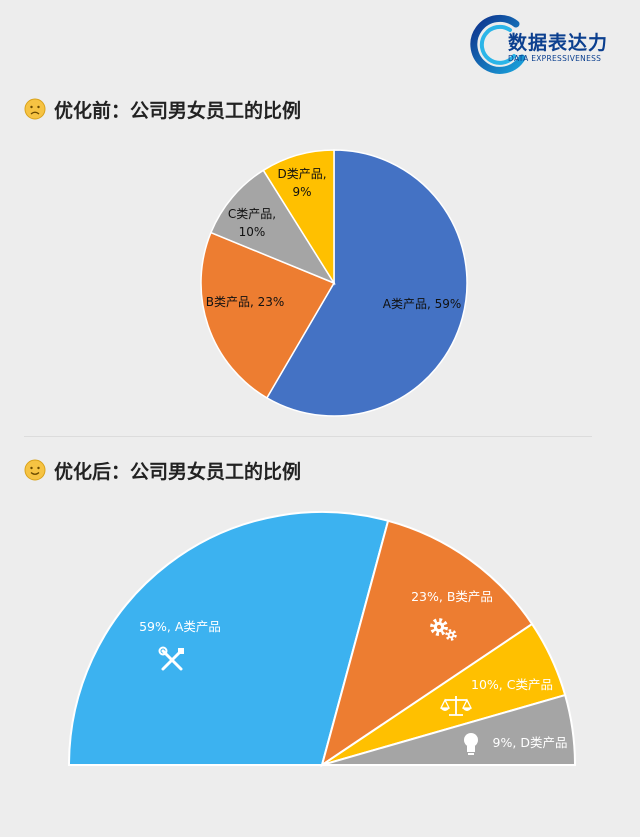  I want to click on section-title-text: 优化后：公司男女员工的比例, so click(178, 471).